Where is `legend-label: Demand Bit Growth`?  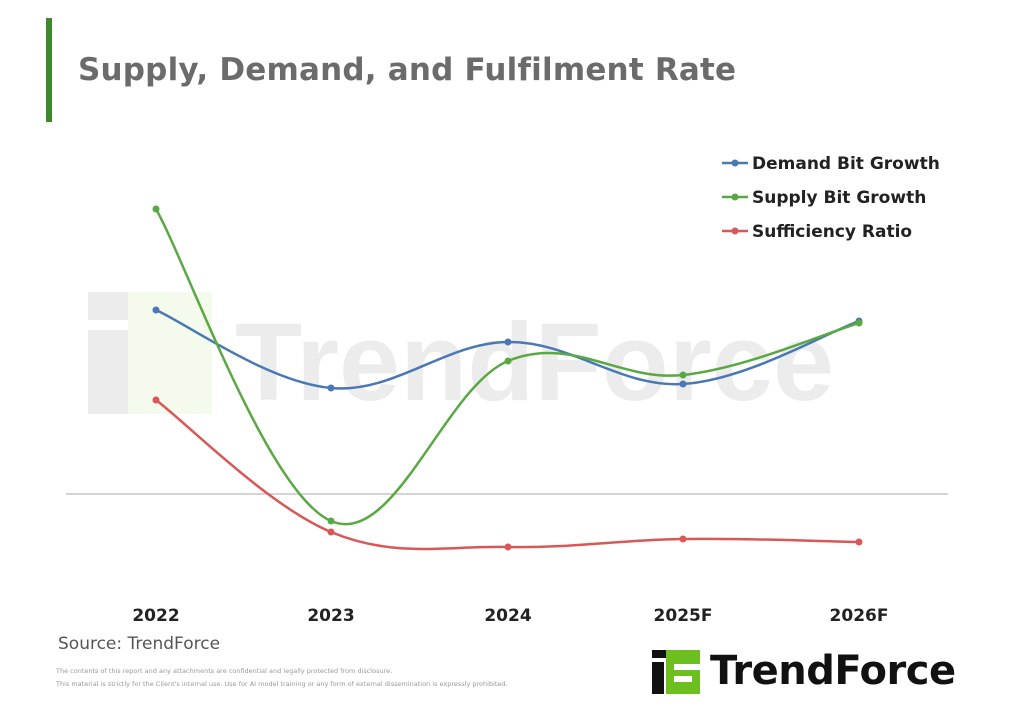
legend-label: Demand Bit Growth is located at coordinates (846, 164).